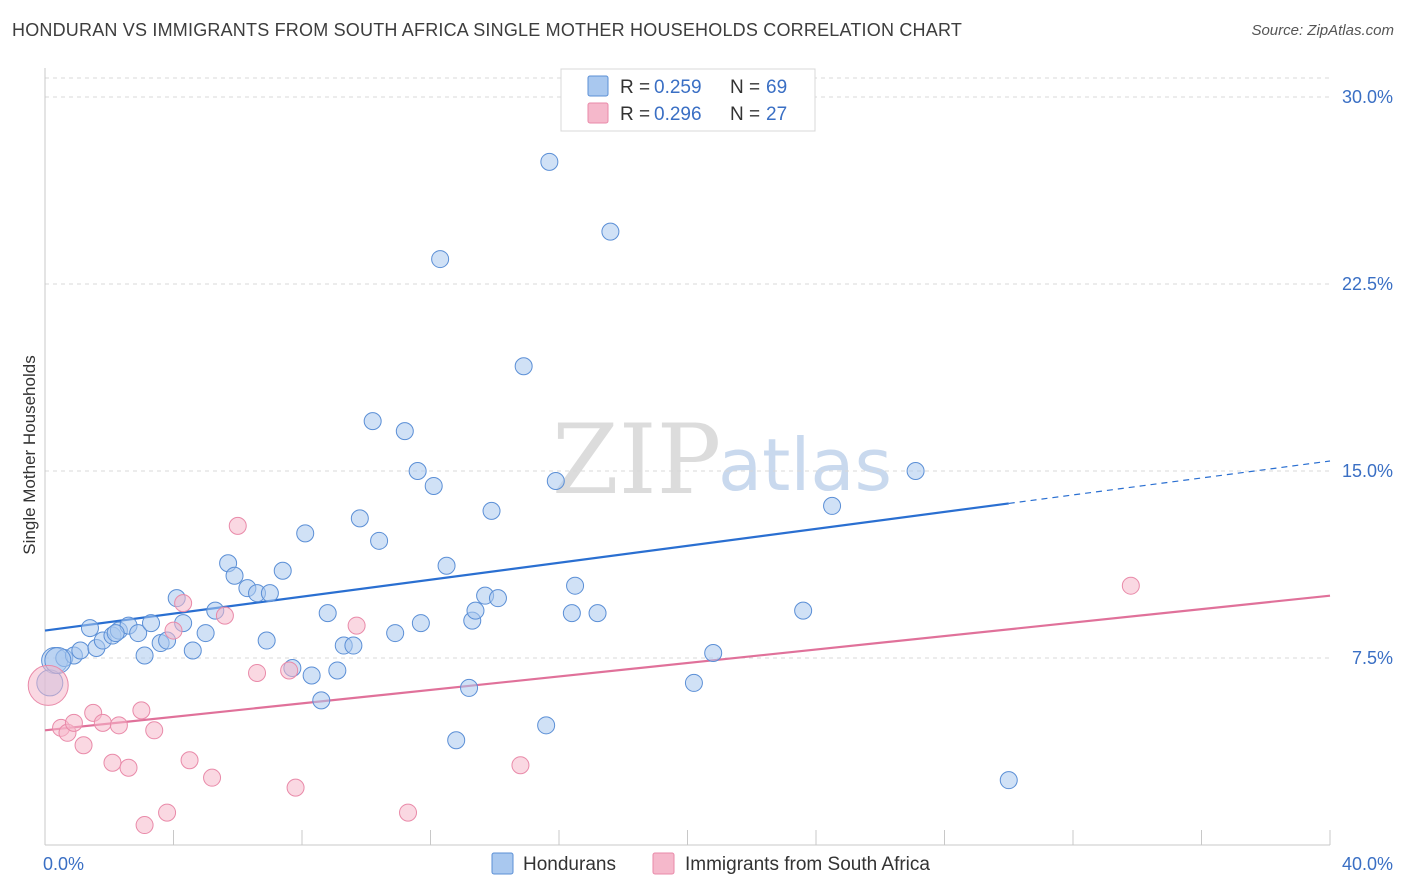 The image size is (1406, 892). I want to click on x-tick-label-1: 40.0%, so click(1367, 864).